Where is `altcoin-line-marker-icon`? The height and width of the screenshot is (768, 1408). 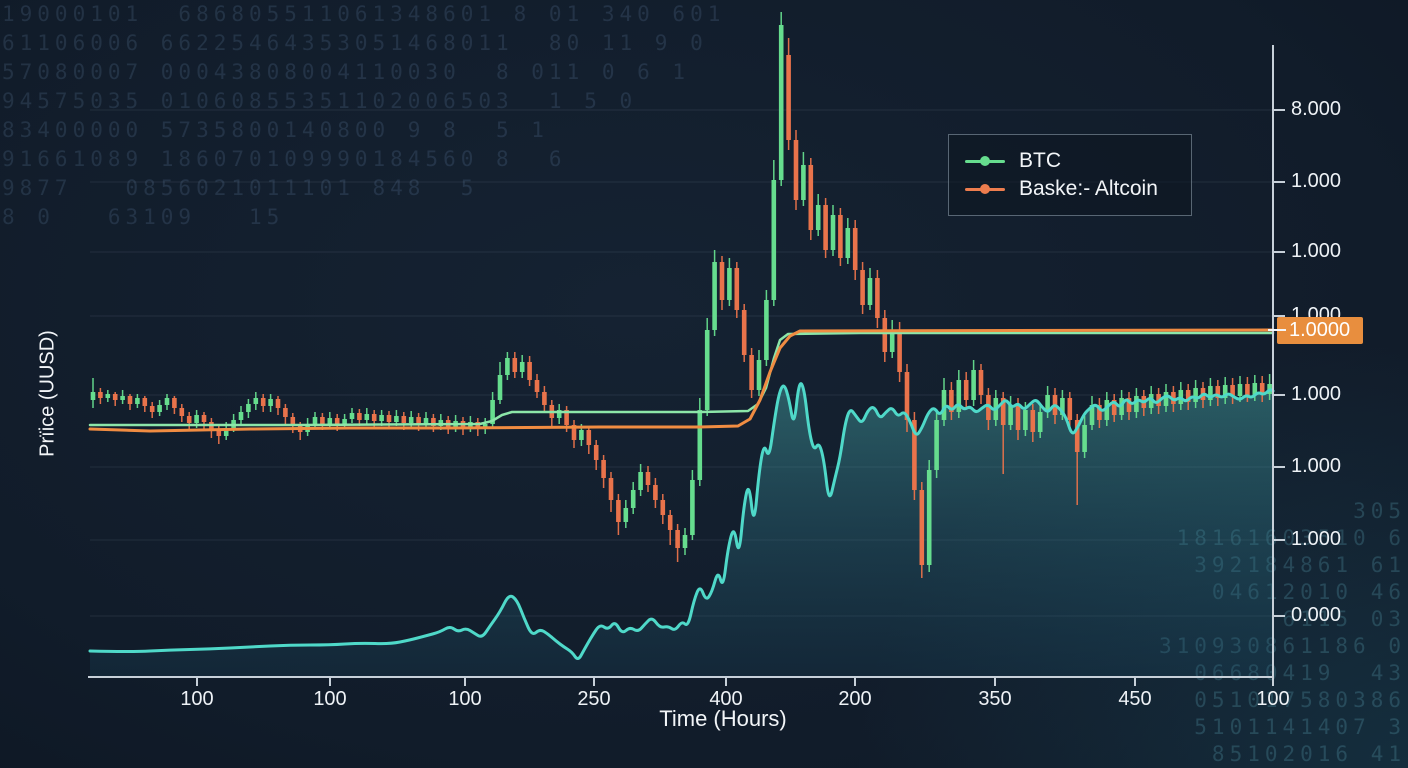
altcoin-line-marker-icon is located at coordinates (985, 189).